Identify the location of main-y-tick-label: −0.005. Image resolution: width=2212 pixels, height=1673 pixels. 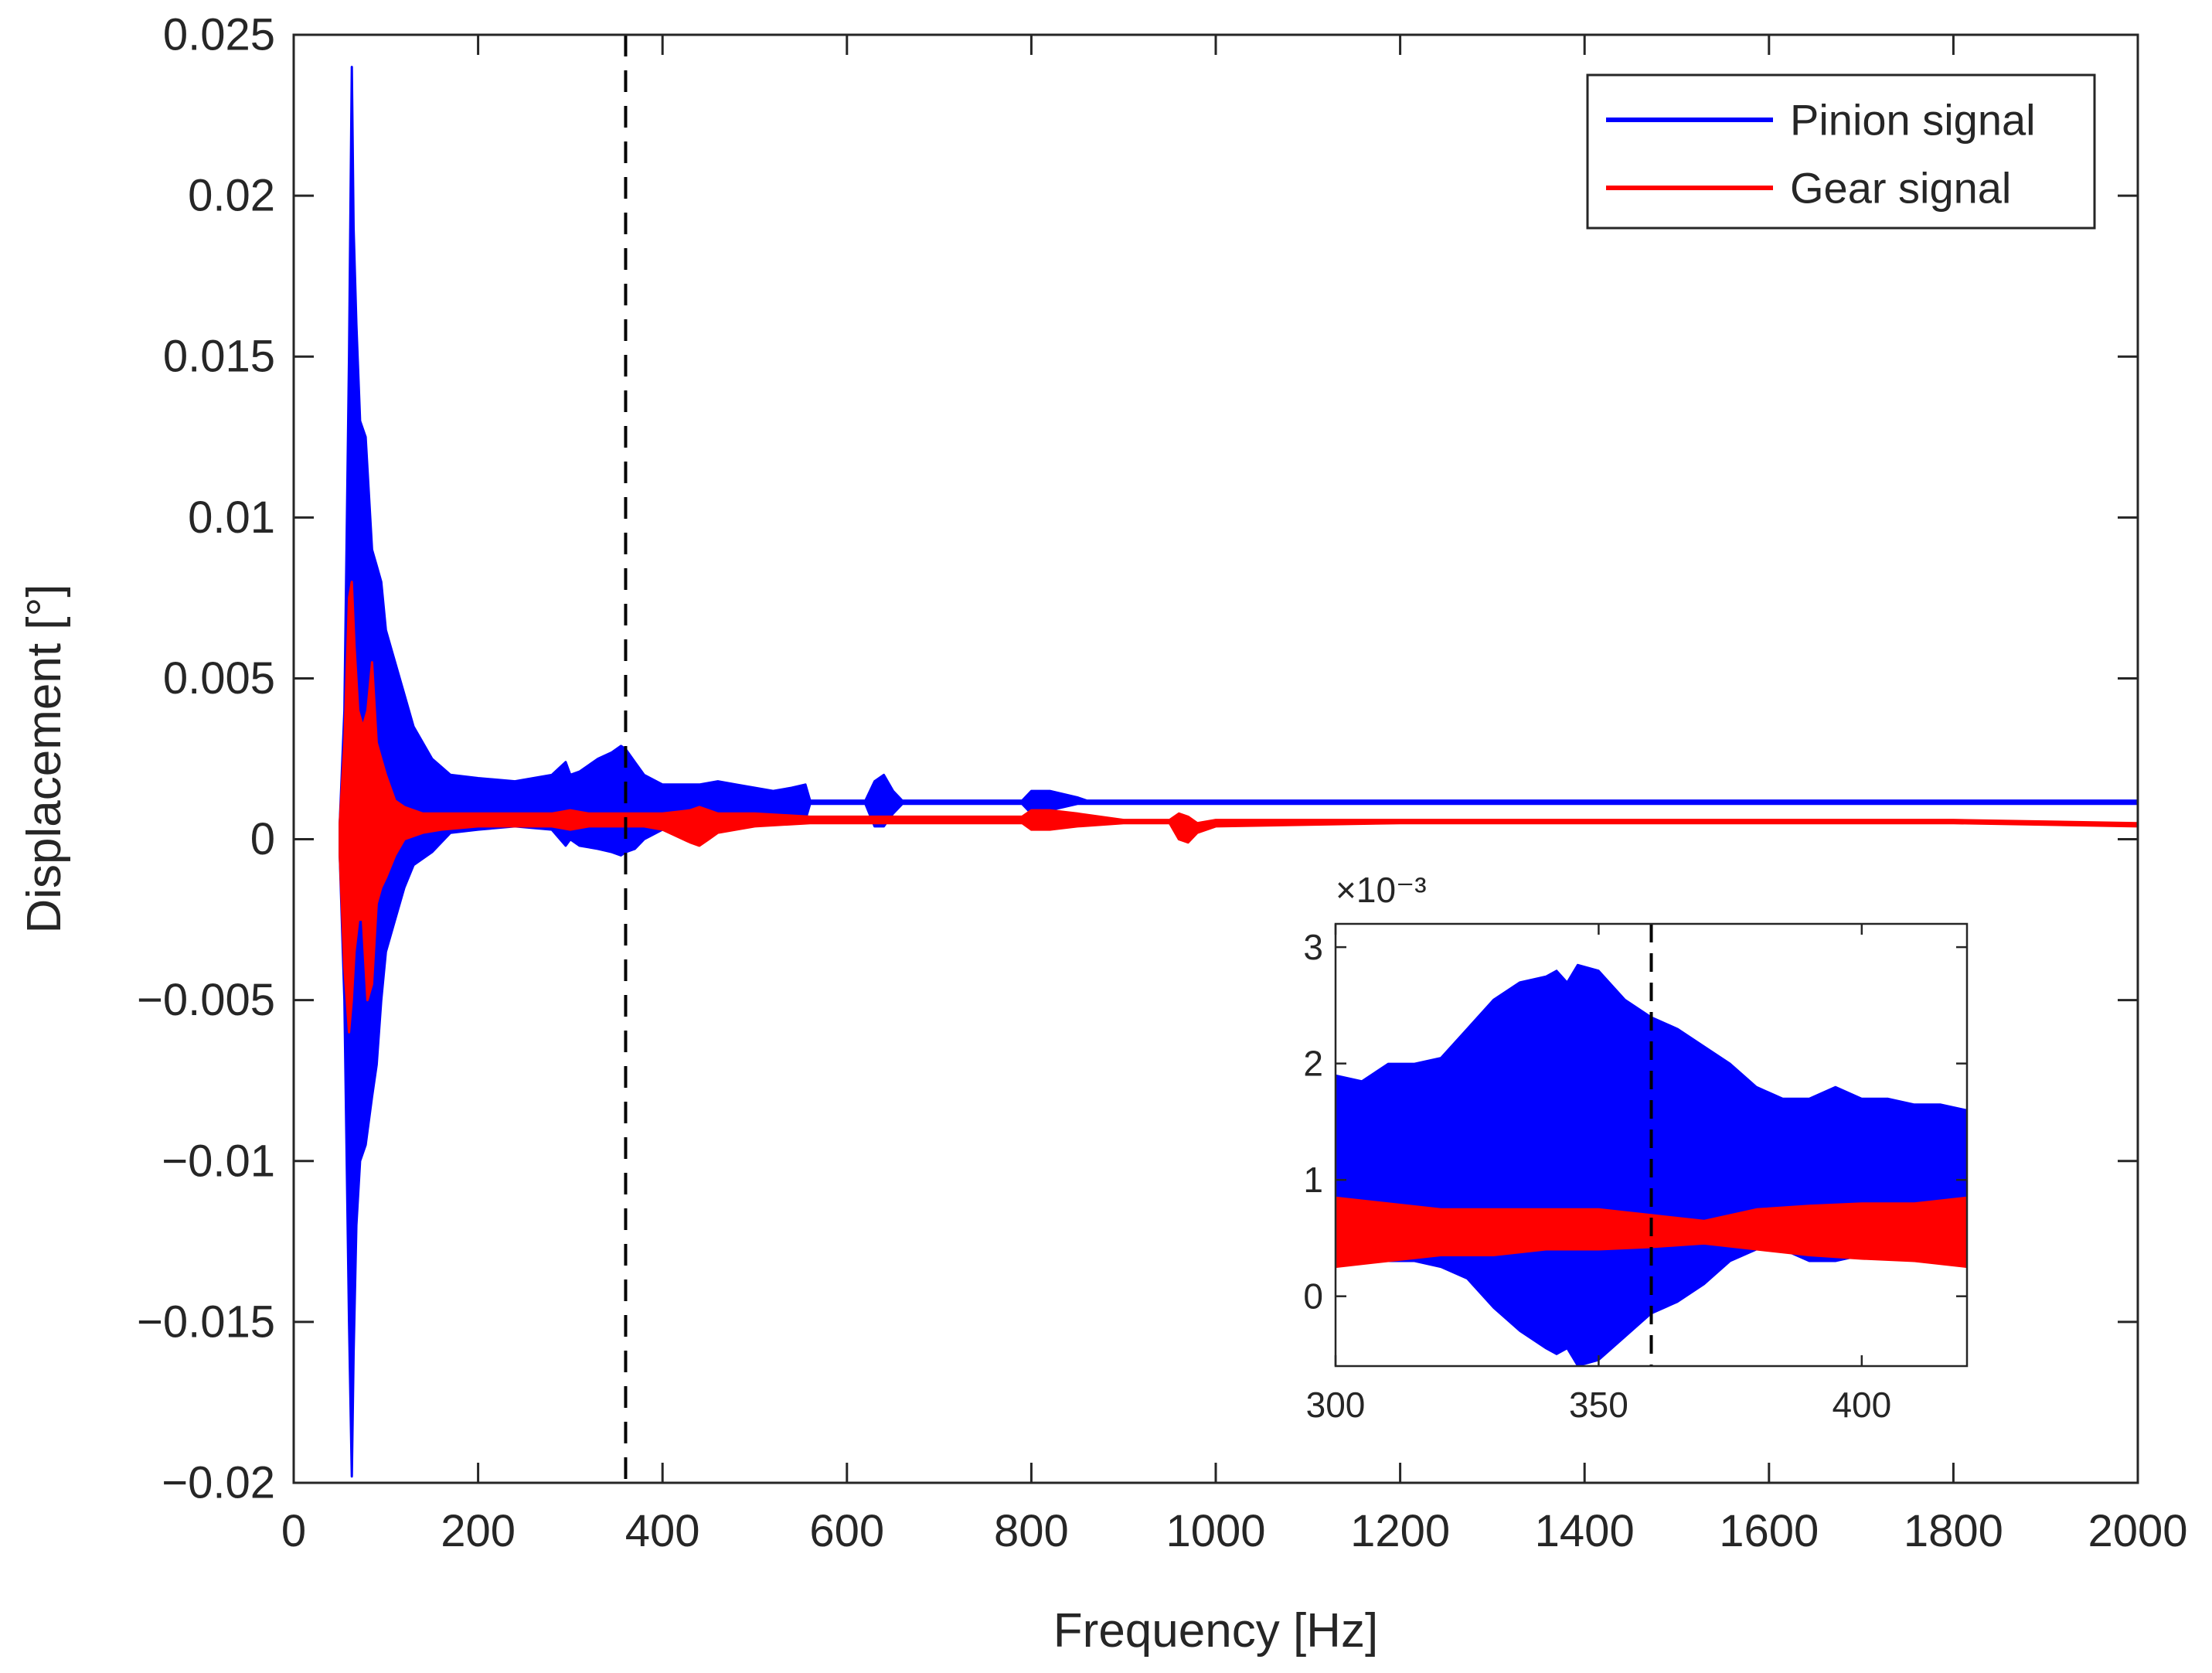
(206, 1000).